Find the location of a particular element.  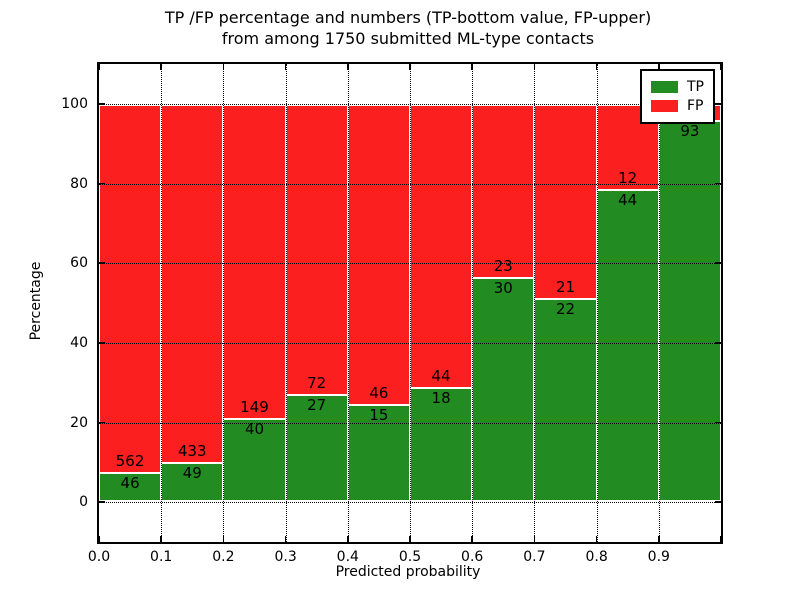

x-tick-label: 0.7 is located at coordinates (534, 557).